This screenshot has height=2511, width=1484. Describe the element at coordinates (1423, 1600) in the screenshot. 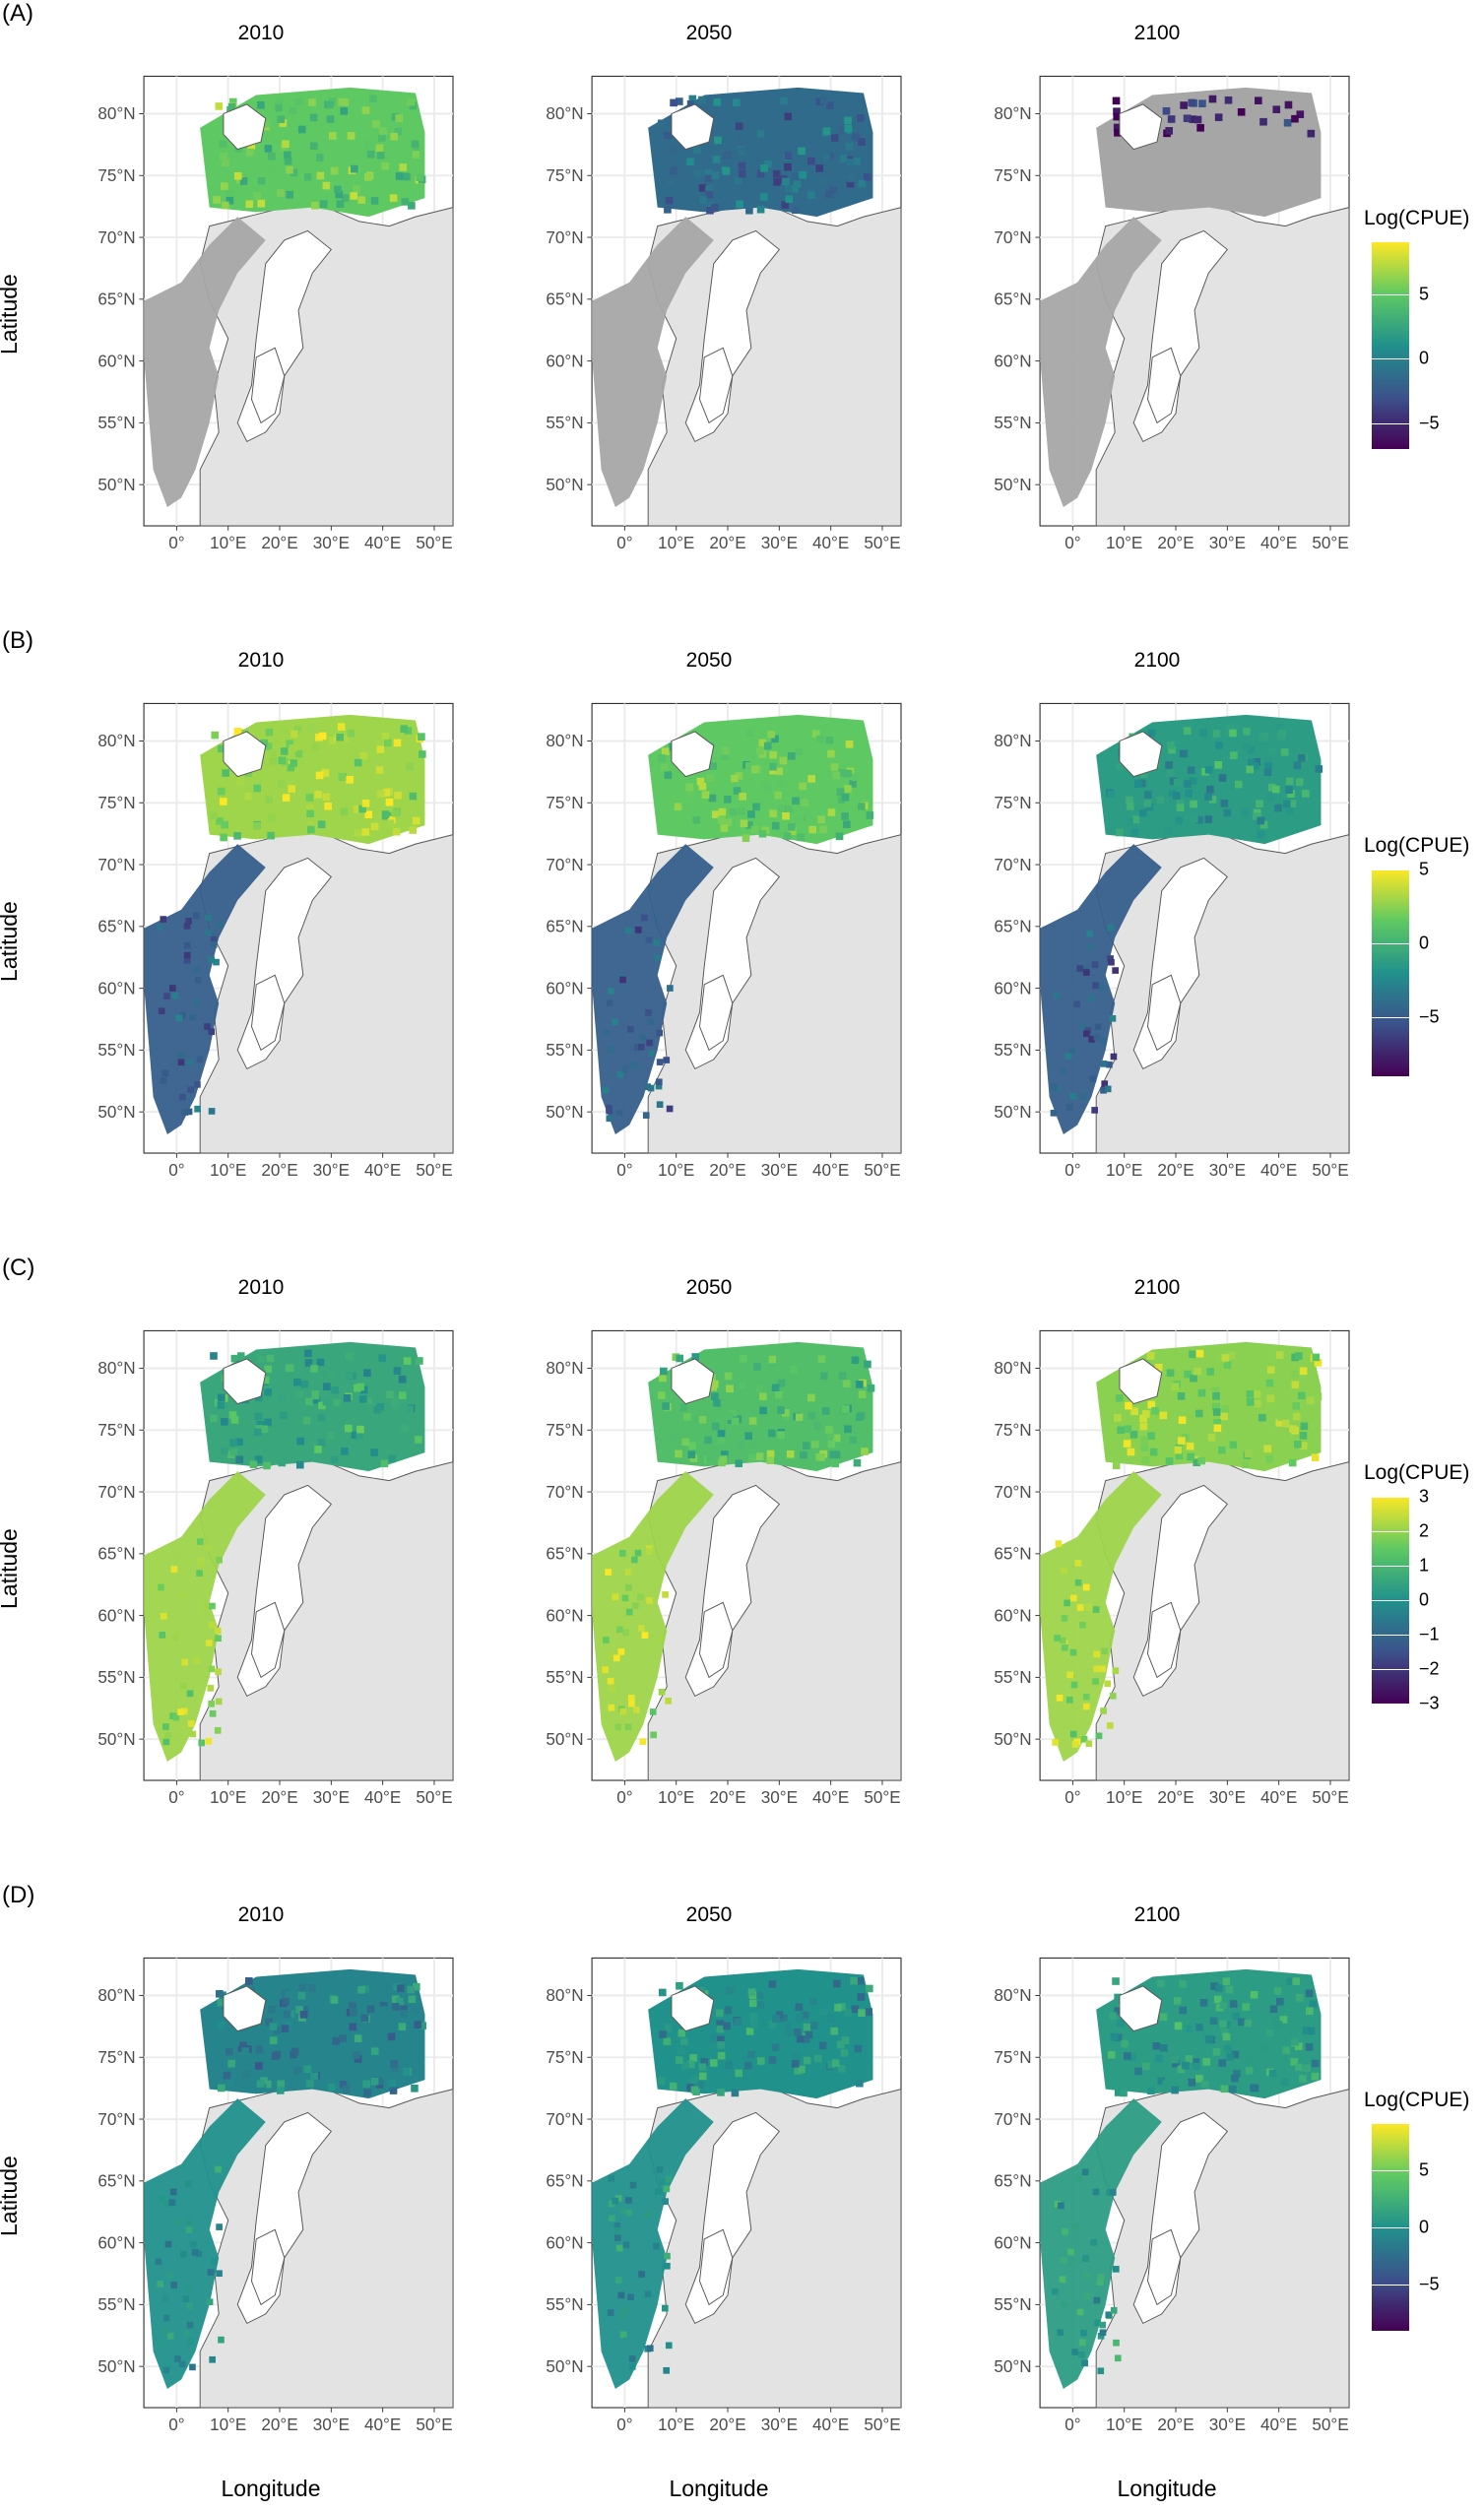

I see `legend-ticks: 3 2 1 0 −1 −2 −3` at that location.